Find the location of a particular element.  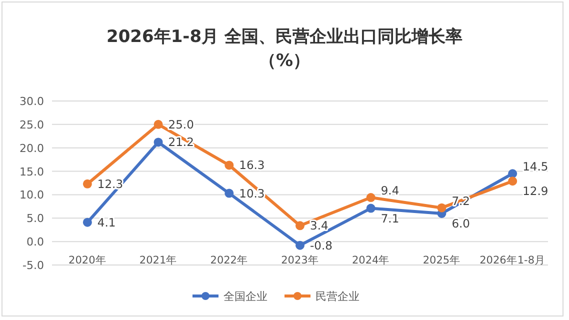

y-tick-label: 10.0 is located at coordinates (32, 195).